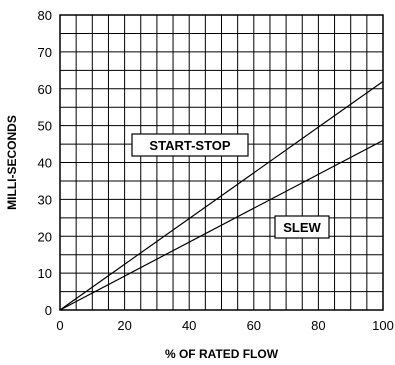 This screenshot has height=365, width=395. I want to click on x-axis-title: % OF RATED FLOW, so click(222, 354).